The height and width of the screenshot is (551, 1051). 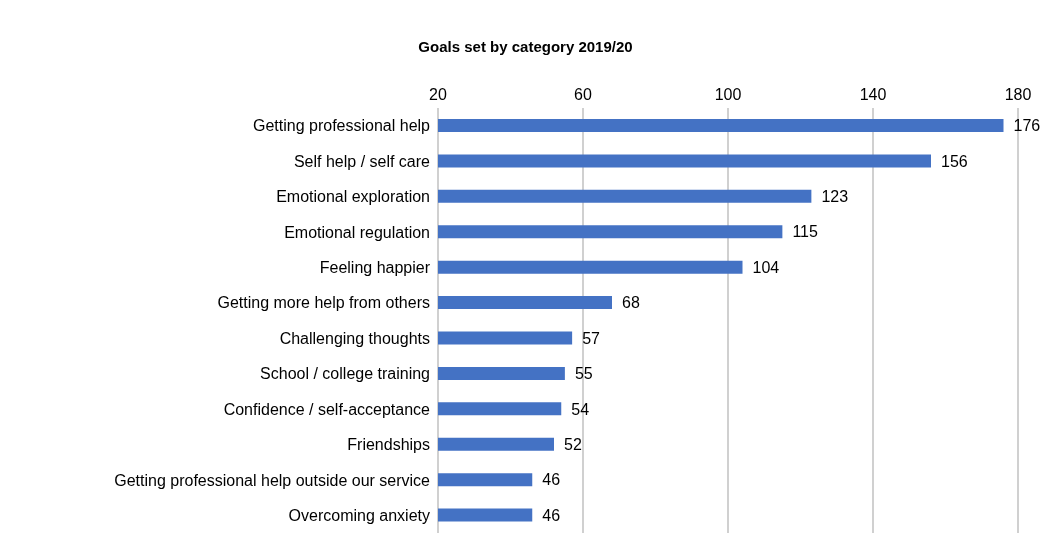 I want to click on y-tick-label: Confidence / self-acceptance, so click(x=327, y=409).